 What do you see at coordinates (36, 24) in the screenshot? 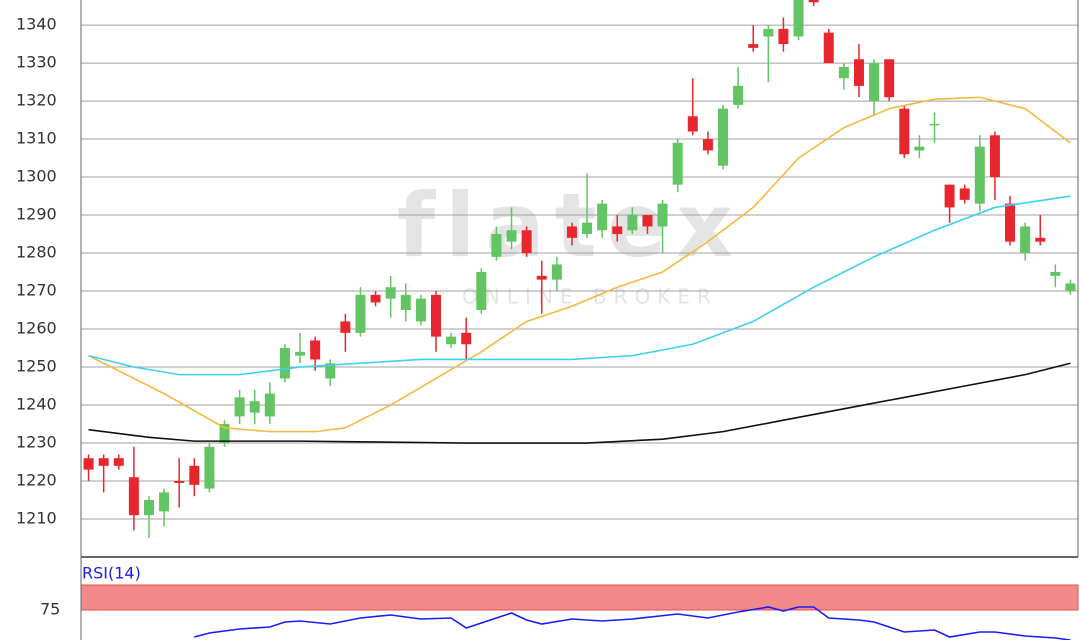
I see `y-tick-label: 1340` at bounding box center [36, 24].